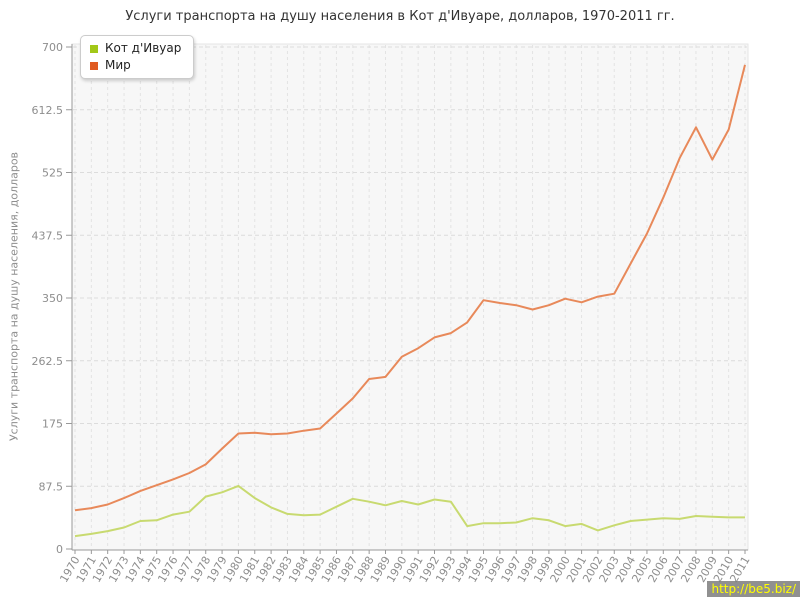 The height and width of the screenshot is (600, 800). Describe the element at coordinates (52, 298) in the screenshot. I see `svg-text: 350` at that location.